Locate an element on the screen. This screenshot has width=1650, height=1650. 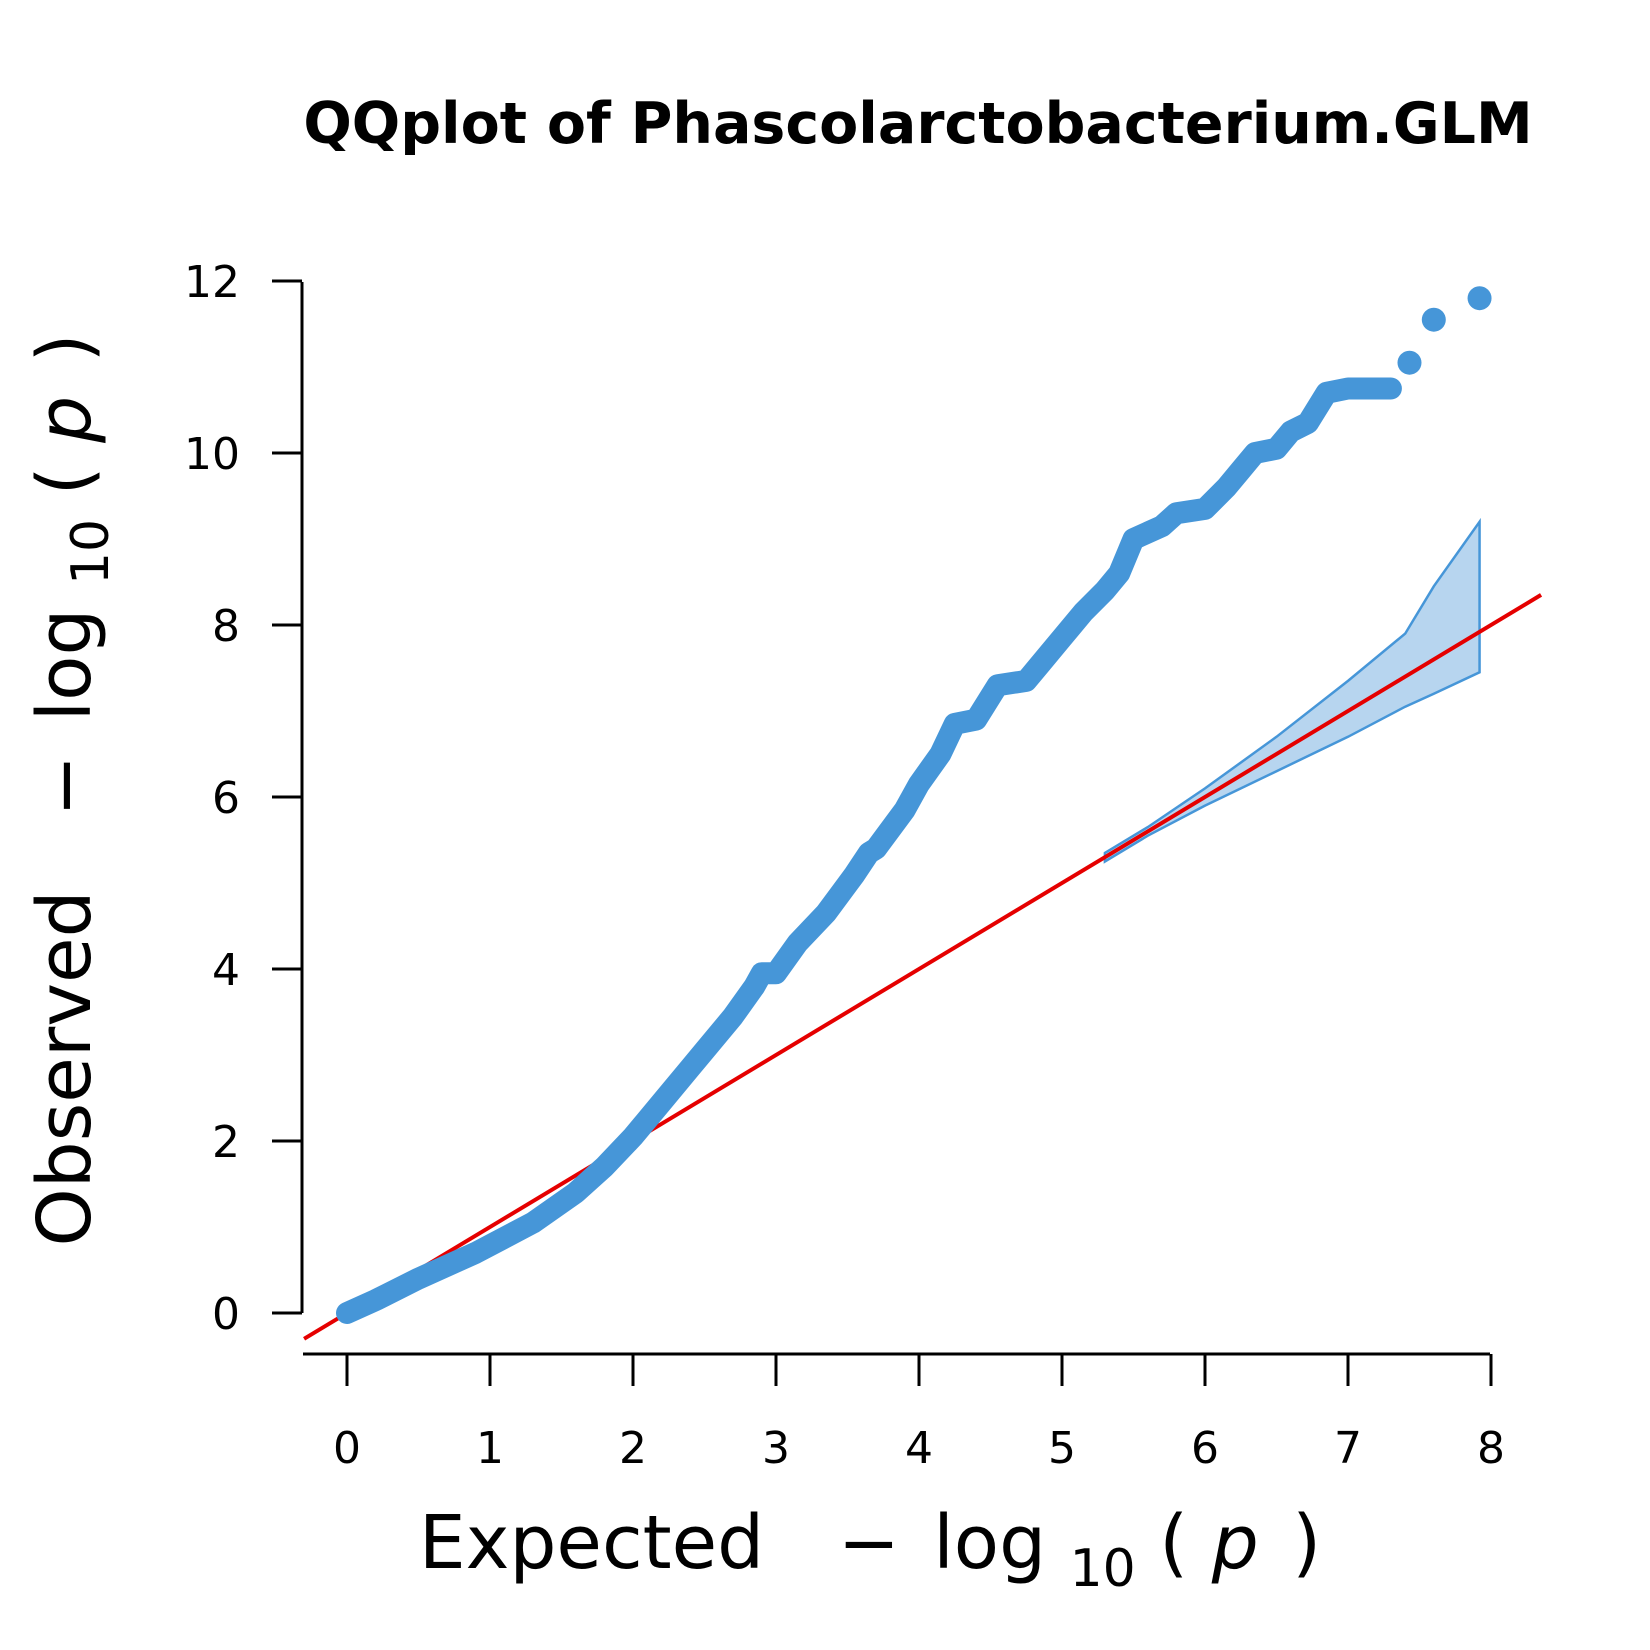
y-axis-title-close-paren: ) is located at coordinates (65, 348).